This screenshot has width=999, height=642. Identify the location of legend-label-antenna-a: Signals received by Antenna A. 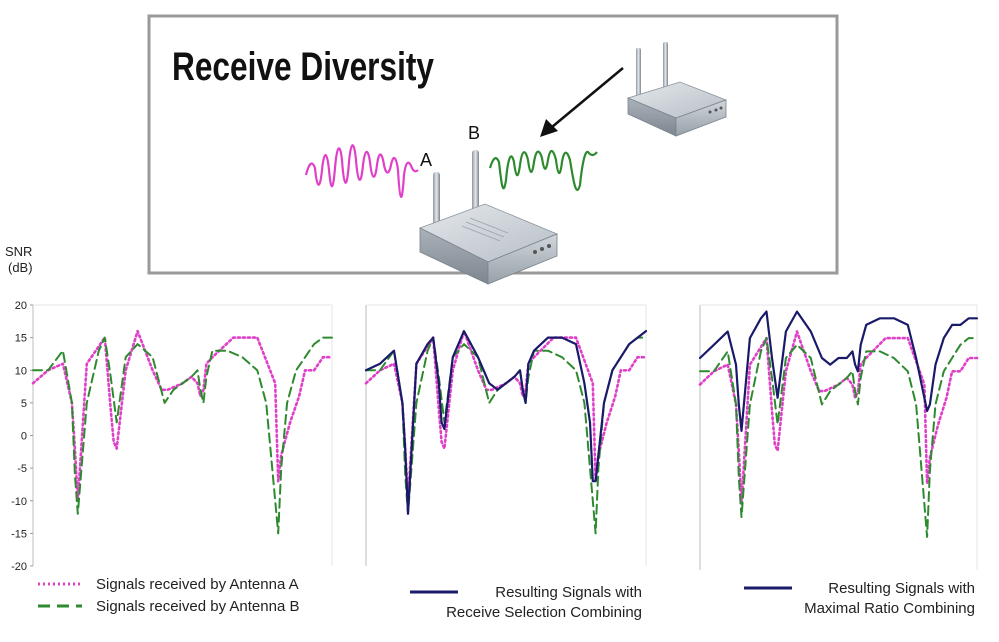
(197, 584).